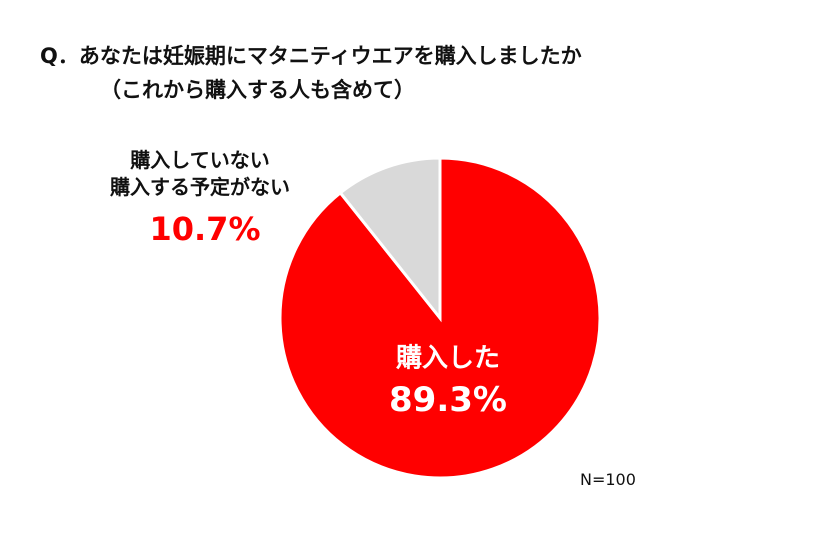 Image resolution: width=840 pixels, height=540 pixels. What do you see at coordinates (608, 479) in the screenshot?
I see `annotation: N=100` at bounding box center [608, 479].